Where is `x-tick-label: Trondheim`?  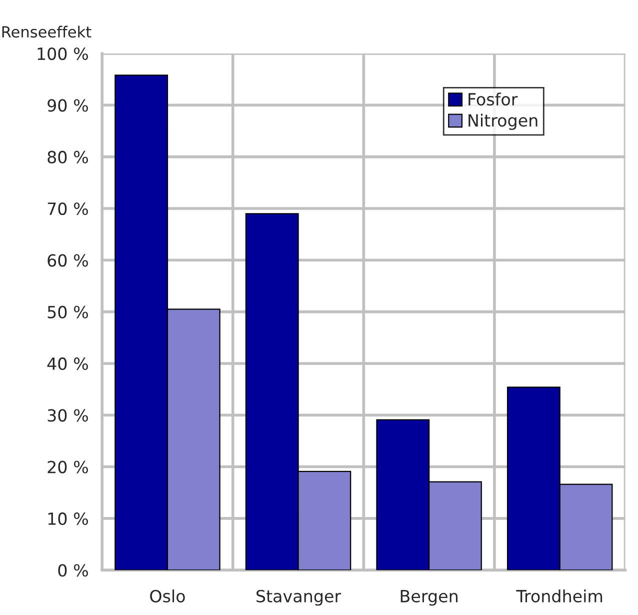 x-tick-label: Trondheim is located at coordinates (559, 596).